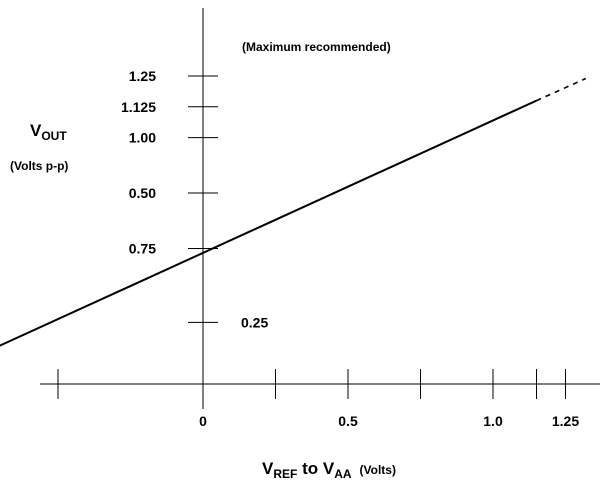 This screenshot has height=487, width=610. I want to click on x-axis-title-main: V, so click(268, 468).